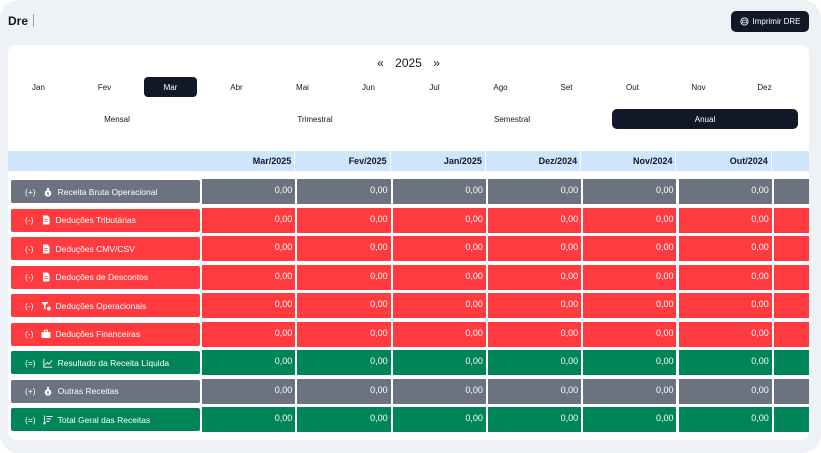  What do you see at coordinates (434, 87) in the screenshot?
I see `month-jul: Jul` at bounding box center [434, 87].